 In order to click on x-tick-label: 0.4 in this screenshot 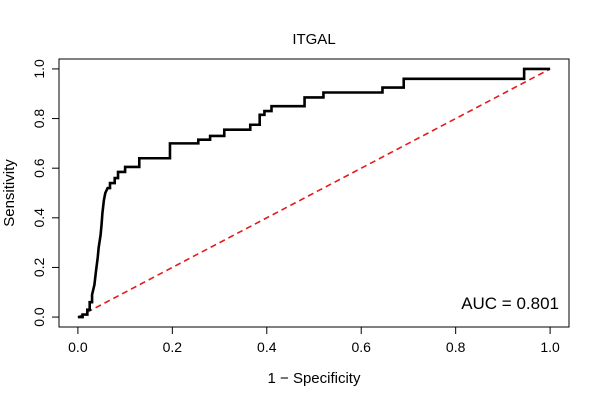, I will do `click(267, 347)`.